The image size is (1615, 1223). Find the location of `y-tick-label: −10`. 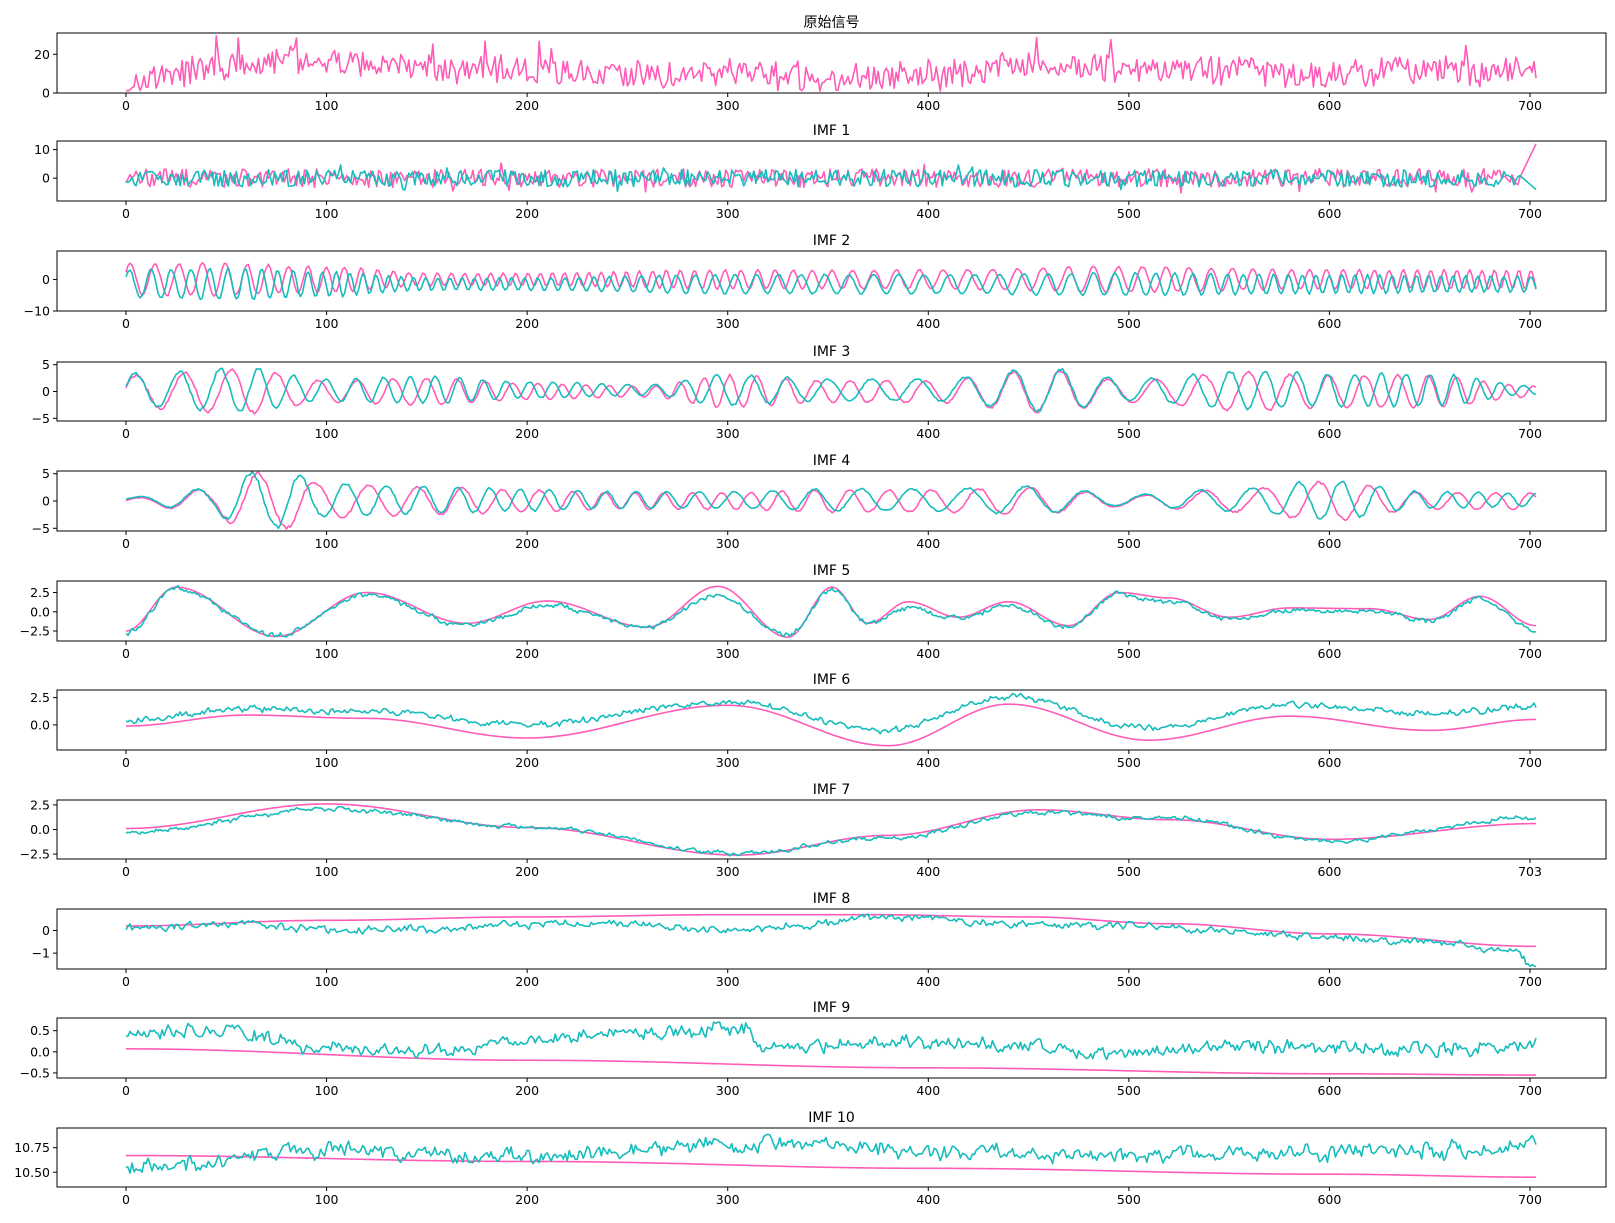

y-tick-label: −10 is located at coordinates (37, 311).